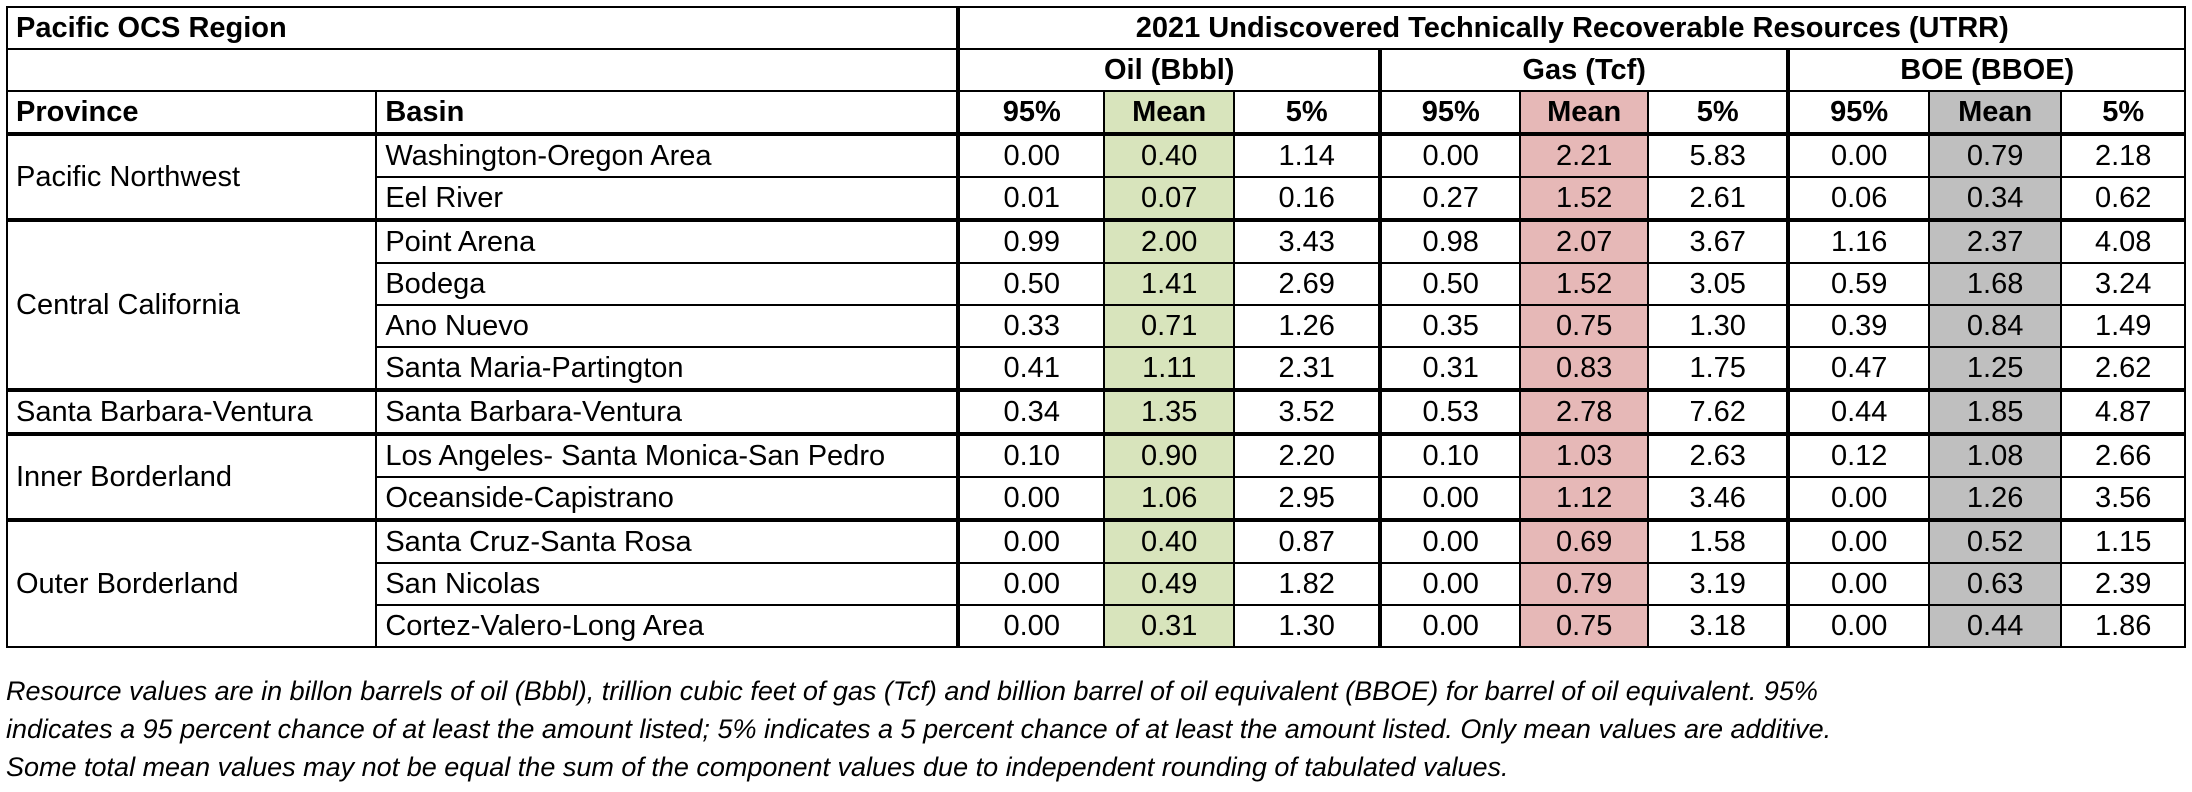 The height and width of the screenshot is (792, 2192). Describe the element at coordinates (1858, 198) in the screenshot. I see `boe-95-value: 0.06` at that location.